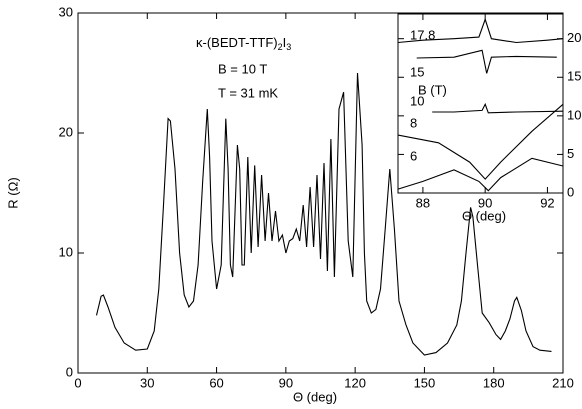 This screenshot has width=582, height=409. What do you see at coordinates (417, 71) in the screenshot?
I see `series-label: 15` at bounding box center [417, 71].